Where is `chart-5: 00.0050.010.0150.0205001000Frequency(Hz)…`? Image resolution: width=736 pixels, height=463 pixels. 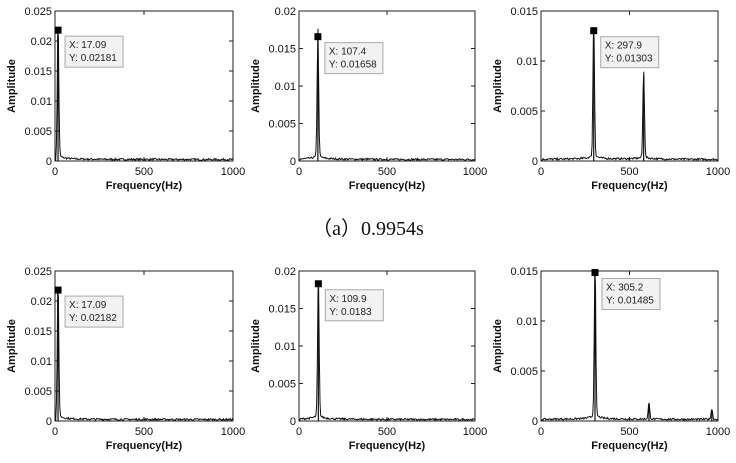
chart-5: 00.0050.010.0150.0205001000Frequency(Hz)… is located at coordinates (368, 359).